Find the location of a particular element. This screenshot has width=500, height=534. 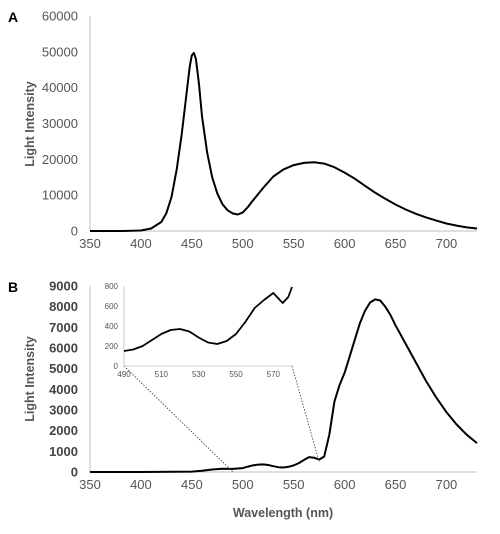

panel-a-y-axis-title: Light Intensity is located at coordinates (30, 123).